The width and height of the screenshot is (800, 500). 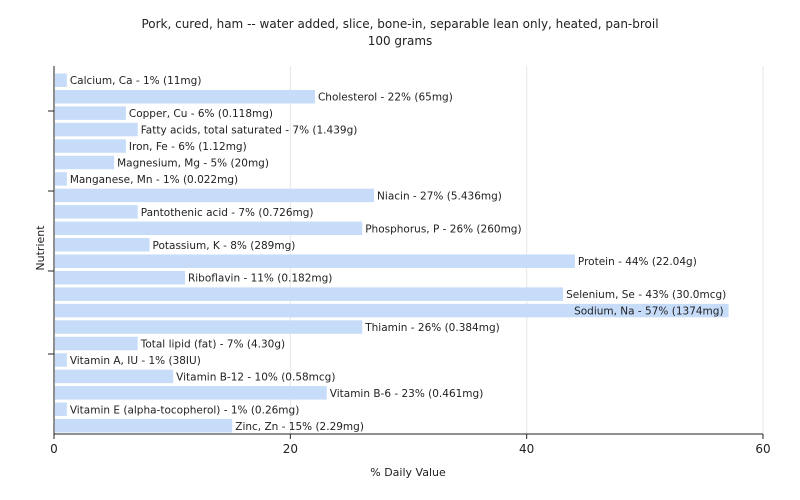 What do you see at coordinates (410, 449) in the screenshot?
I see `x-tick-labels: 0 20 40 60` at bounding box center [410, 449].